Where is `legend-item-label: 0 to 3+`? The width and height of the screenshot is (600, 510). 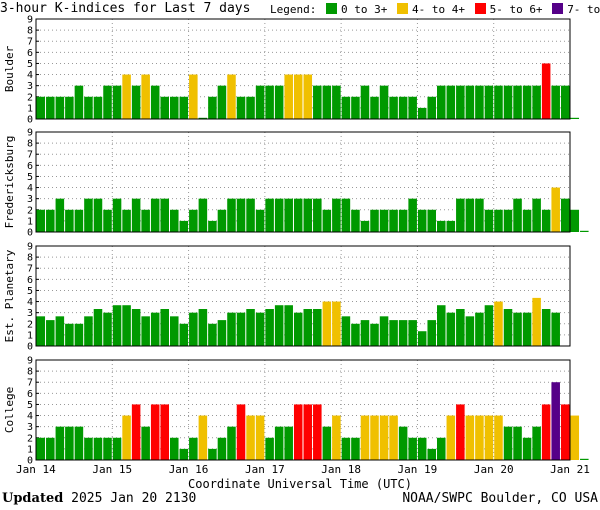
legend-item-label: 0 to 3+ is located at coordinates (364, 9).